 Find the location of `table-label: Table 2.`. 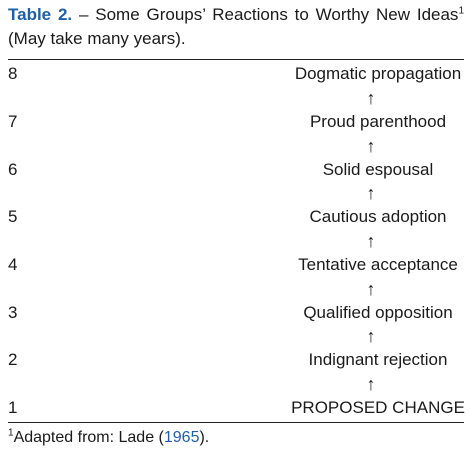

table-label: Table 2. is located at coordinates (40, 14).